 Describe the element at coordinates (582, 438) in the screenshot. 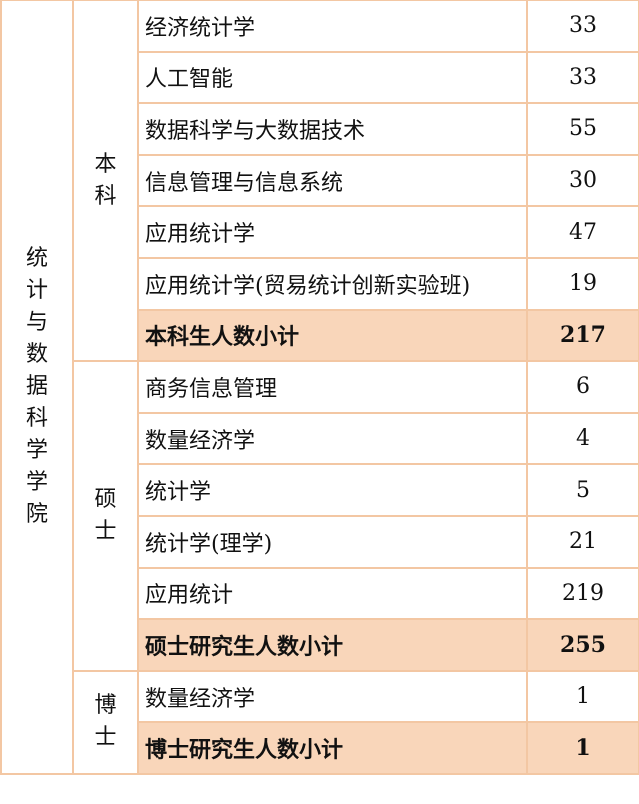

I see `student-count: 4` at that location.